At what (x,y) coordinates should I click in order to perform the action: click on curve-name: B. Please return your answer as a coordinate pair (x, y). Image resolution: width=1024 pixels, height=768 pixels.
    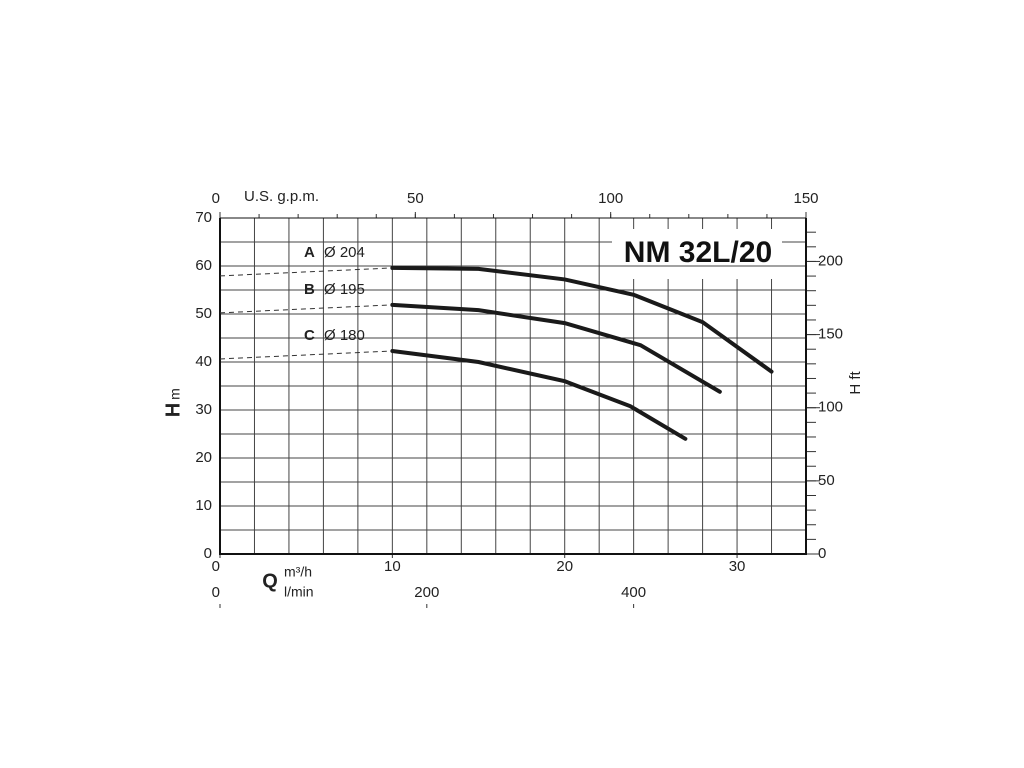
    Looking at the image, I should click on (309, 289).